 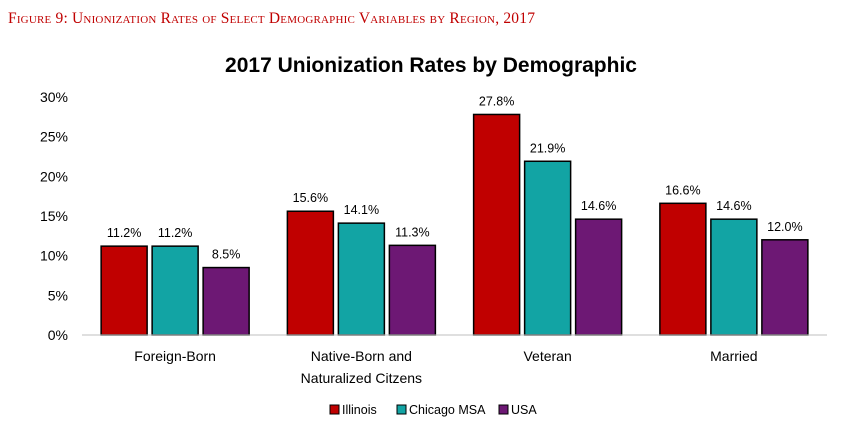 What do you see at coordinates (547, 148) in the screenshot?
I see `data-label: 21.9%` at bounding box center [547, 148].